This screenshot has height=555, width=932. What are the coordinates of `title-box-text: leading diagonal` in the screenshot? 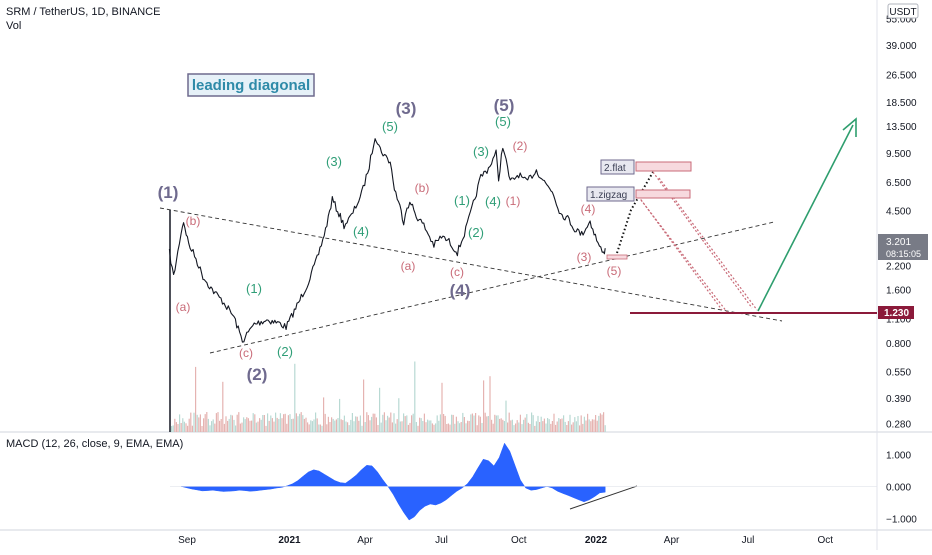 It's located at (251, 85).